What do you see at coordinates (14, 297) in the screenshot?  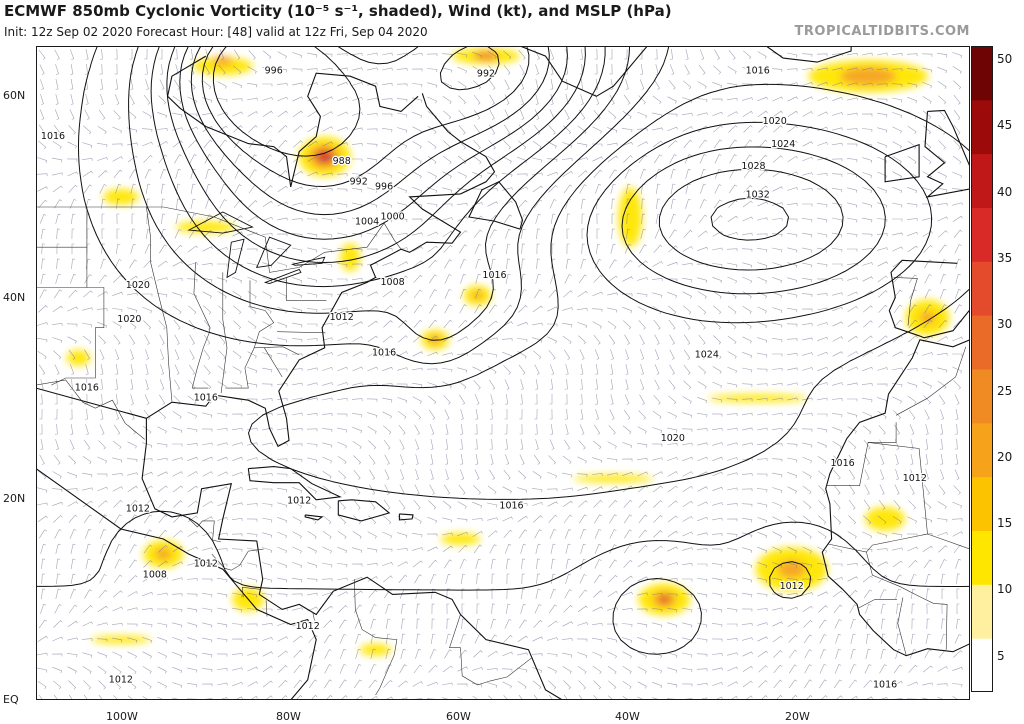 I see `latitude-label: 40N` at bounding box center [14, 297].